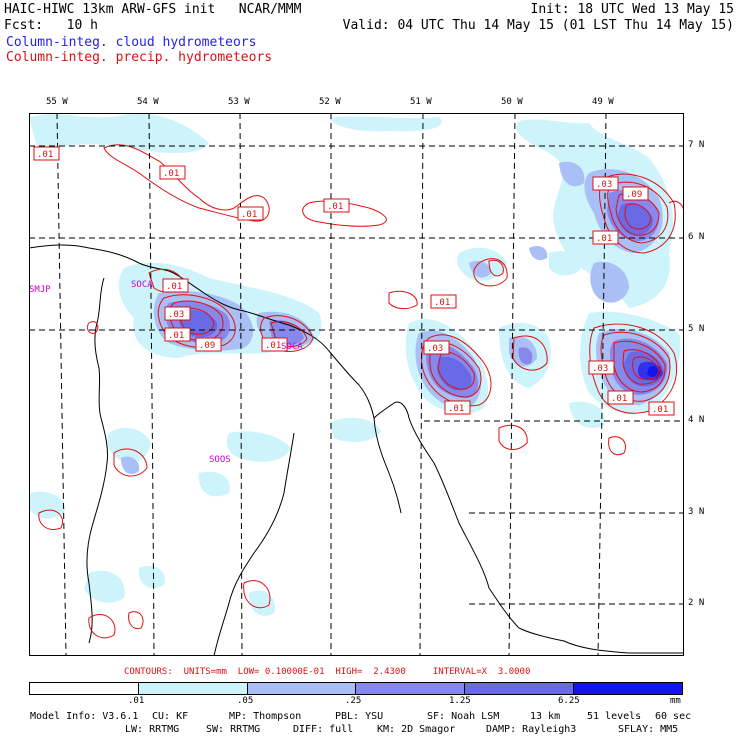 Image resolution: width=740 pixels, height=740 pixels. Describe the element at coordinates (359, 716) in the screenshot. I see `model-info-pbl: PBL: YSU` at that location.